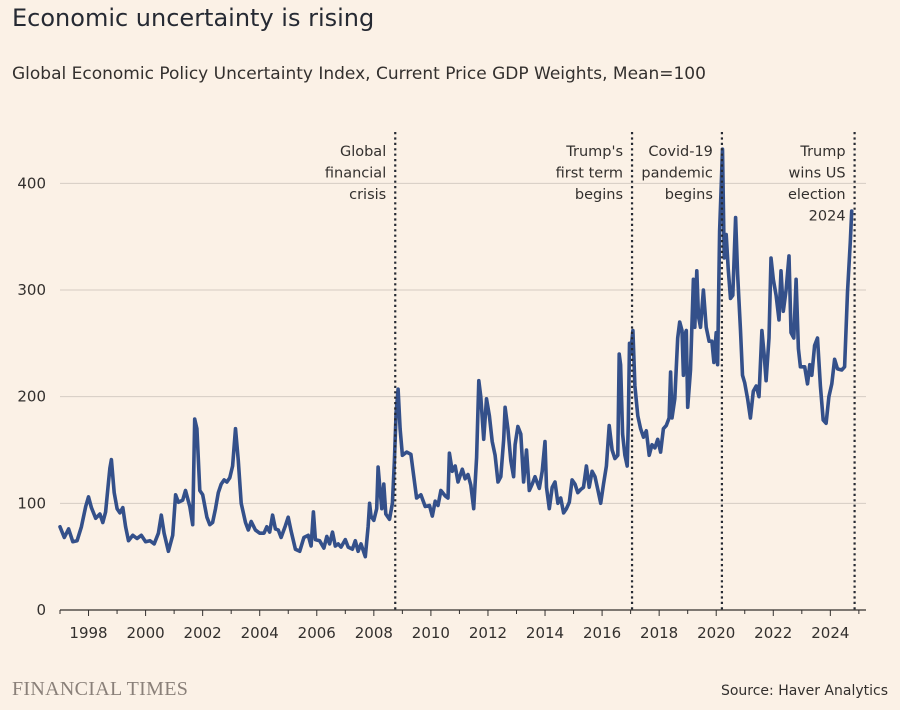 This screenshot has width=900, height=710. I want to click on source-note: Source: Haver Analytics, so click(804, 691).